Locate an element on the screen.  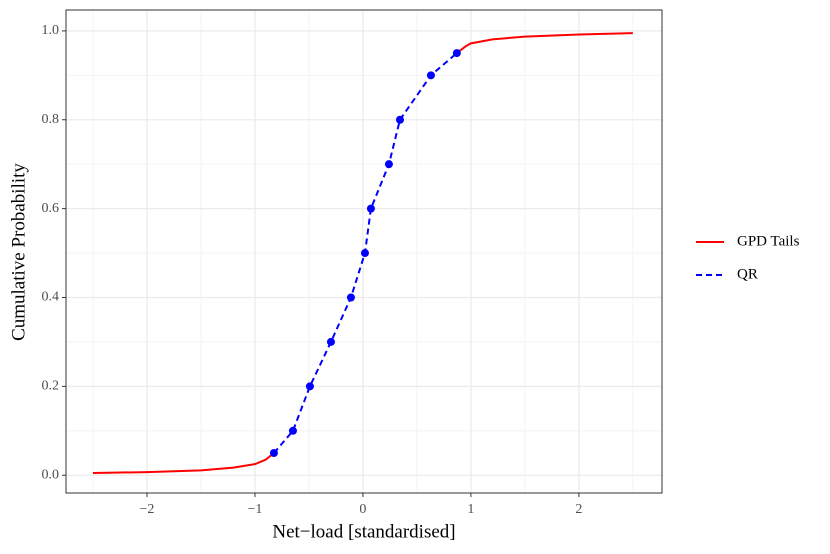
y-tick-label: 0.0 is located at coordinates (51, 474).